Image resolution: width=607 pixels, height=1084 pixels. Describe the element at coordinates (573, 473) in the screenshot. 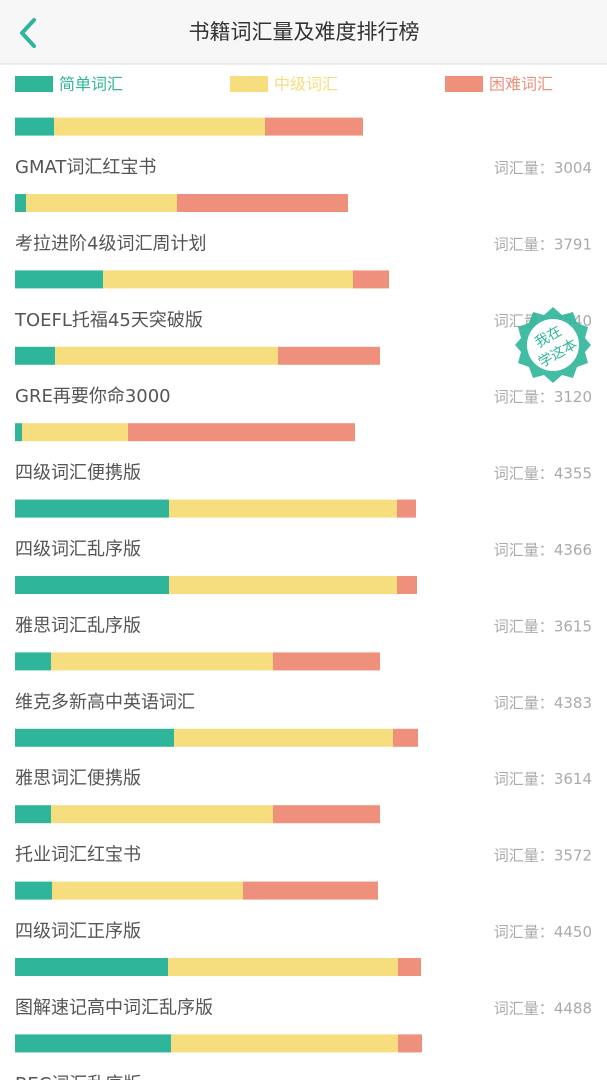

I see `vocab-count-value: 4355` at that location.